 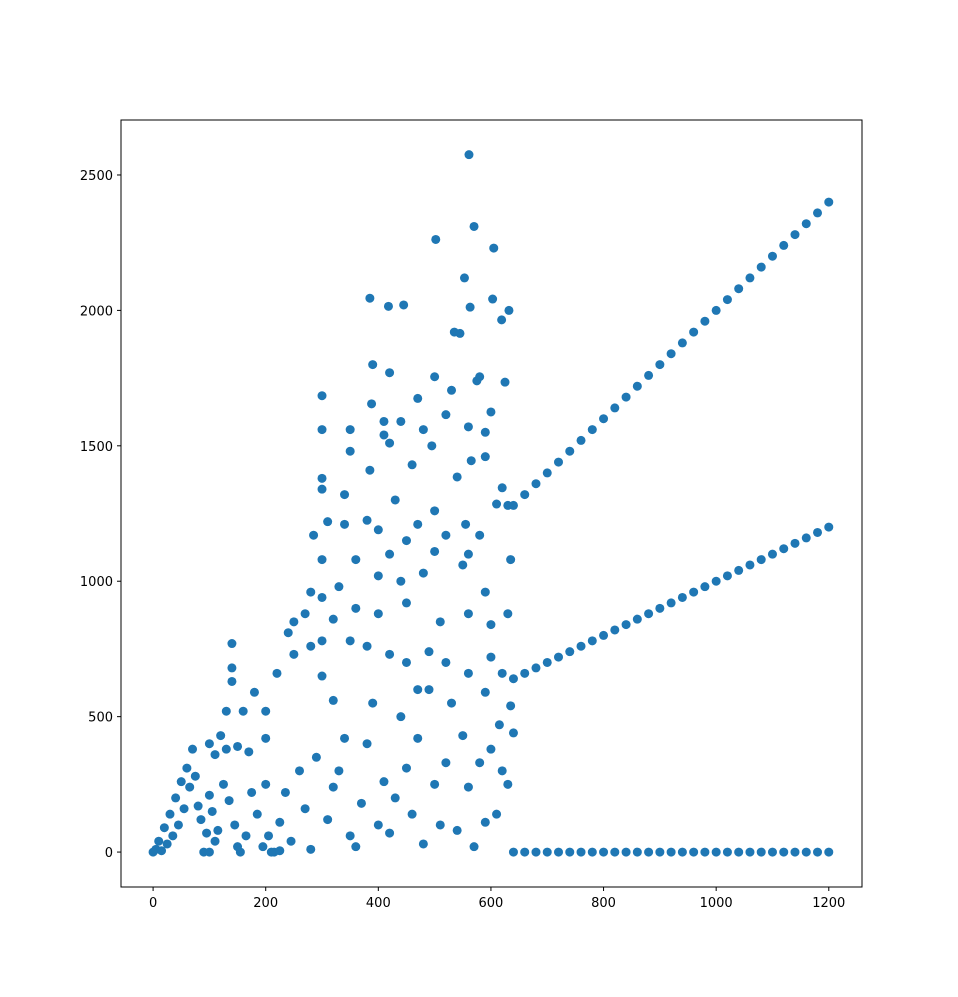 I want to click on y-tick-label: 2000, so click(x=96, y=311).